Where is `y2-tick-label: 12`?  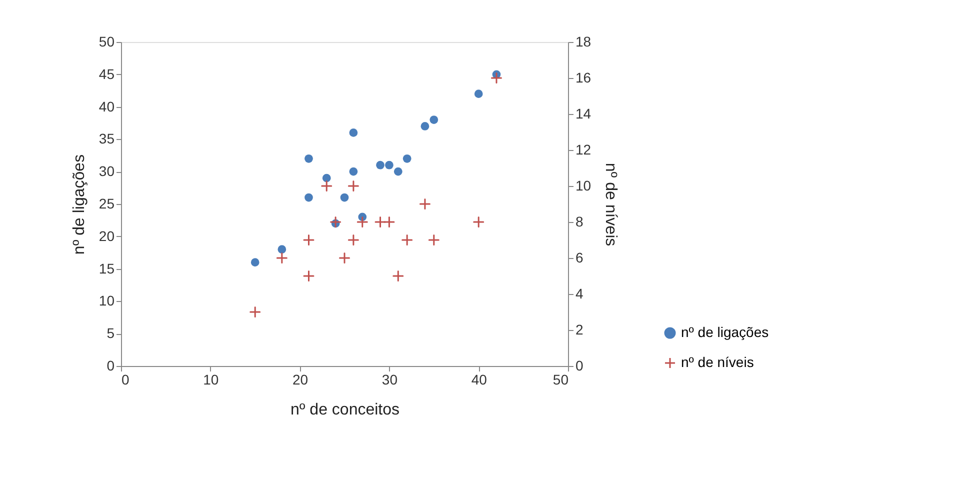
y2-tick-label: 12 is located at coordinates (584, 150).